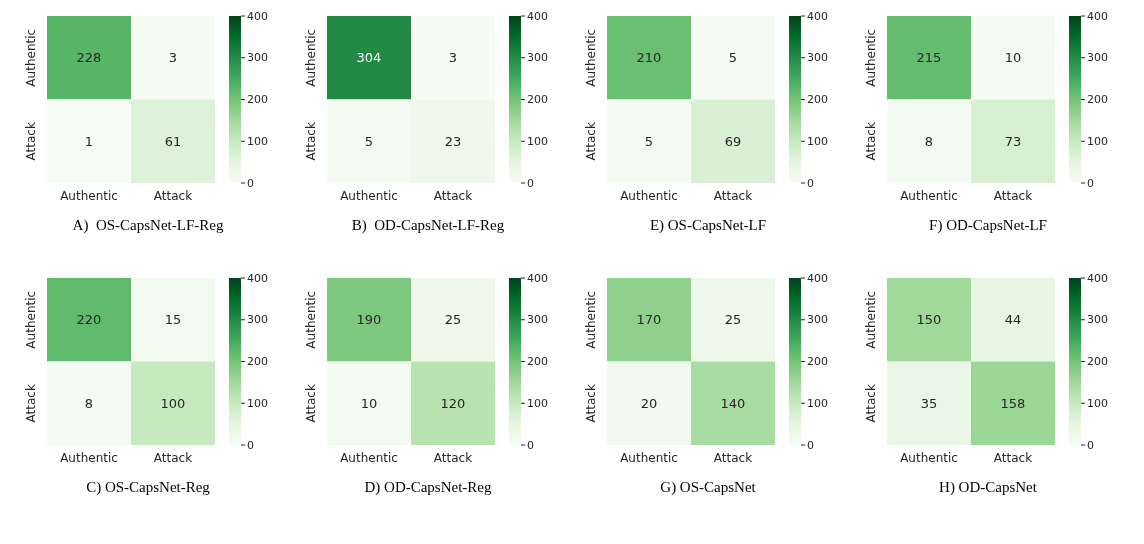 The image size is (1144, 544). Describe the element at coordinates (428, 487) in the screenshot. I see `text: D) OD-CapsNet-Reg` at that location.